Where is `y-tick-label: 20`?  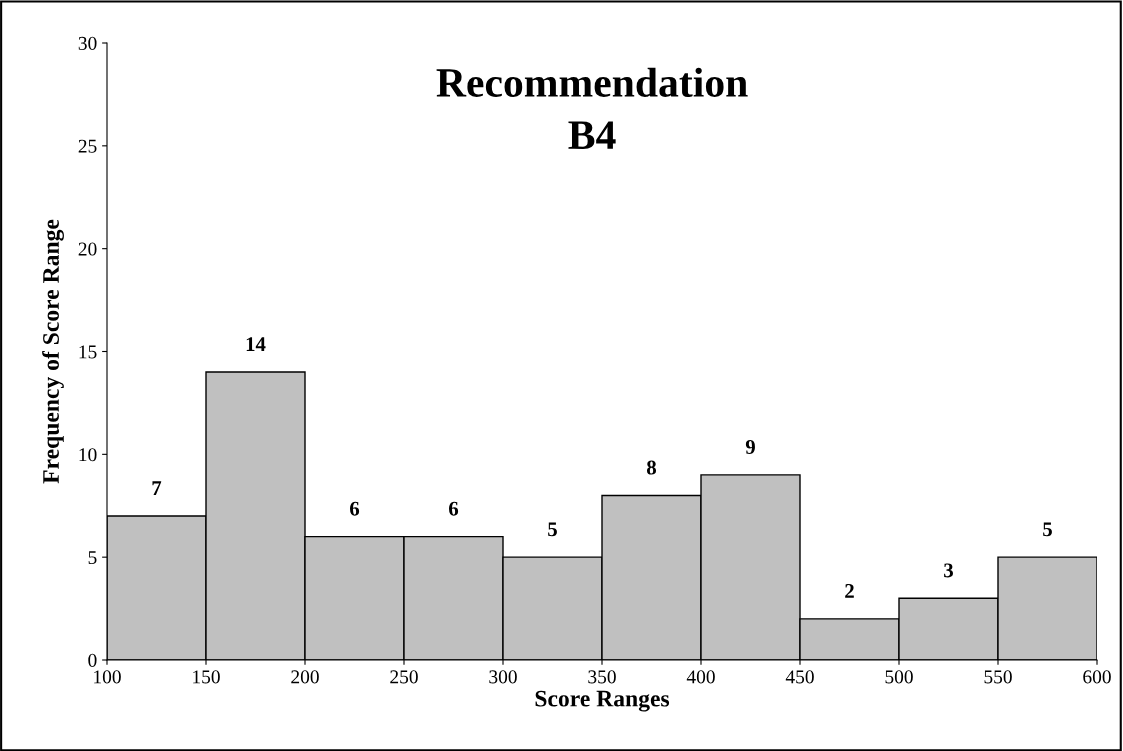
y-tick-label: 20 is located at coordinates (87, 249).